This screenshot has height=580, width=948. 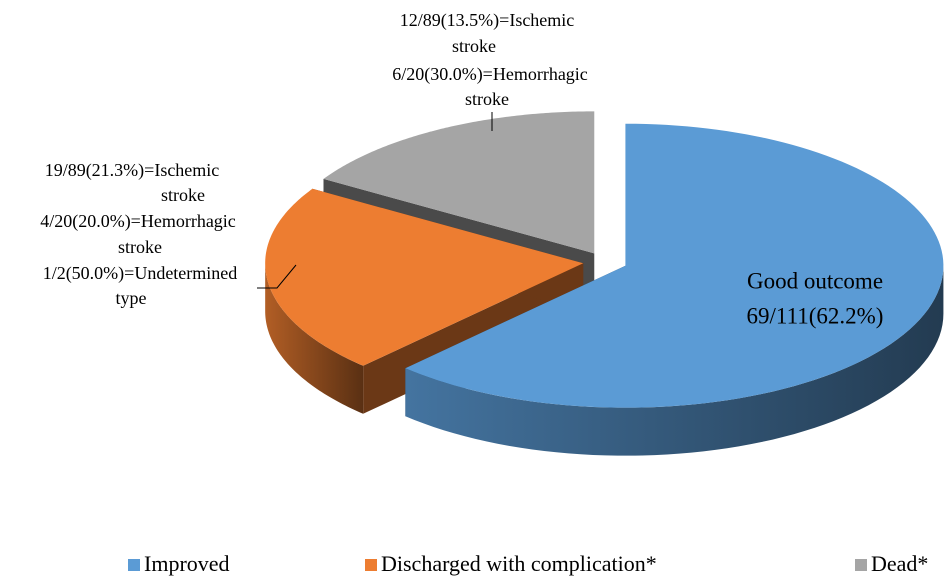 What do you see at coordinates (131, 298) in the screenshot?
I see `slice-label: type` at bounding box center [131, 298].